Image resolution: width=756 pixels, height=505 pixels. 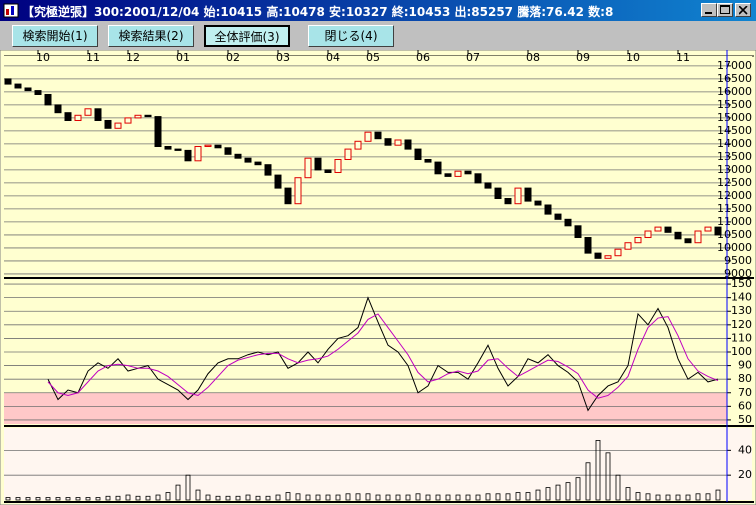 What do you see at coordinates (741, 337) in the screenshot?
I see `y-tick-label: 110` at bounding box center [741, 337].